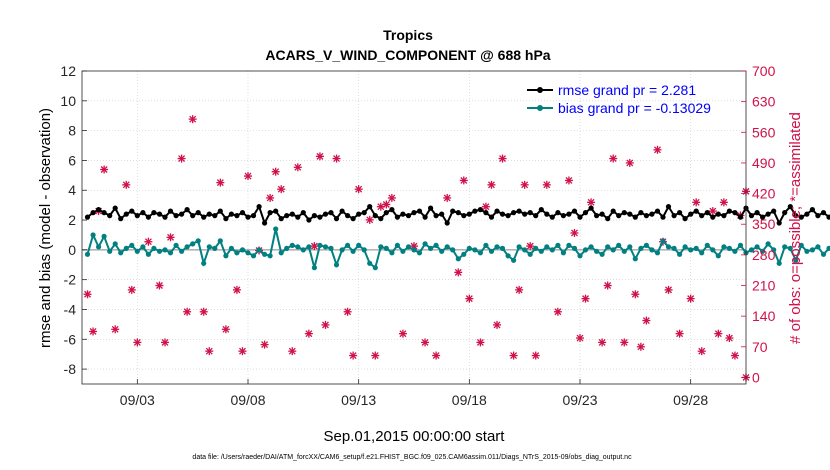  Describe the element at coordinates (72, 160) in the screenshot. I see `y-tick-label: 6` at that location.